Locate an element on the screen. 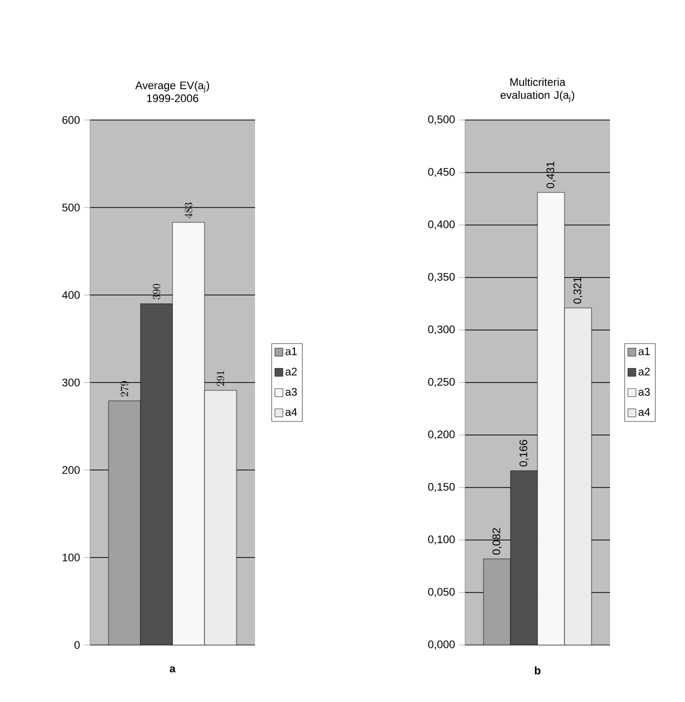 The height and width of the screenshot is (702, 685). y-tick-label: 300 is located at coordinates (71, 382).